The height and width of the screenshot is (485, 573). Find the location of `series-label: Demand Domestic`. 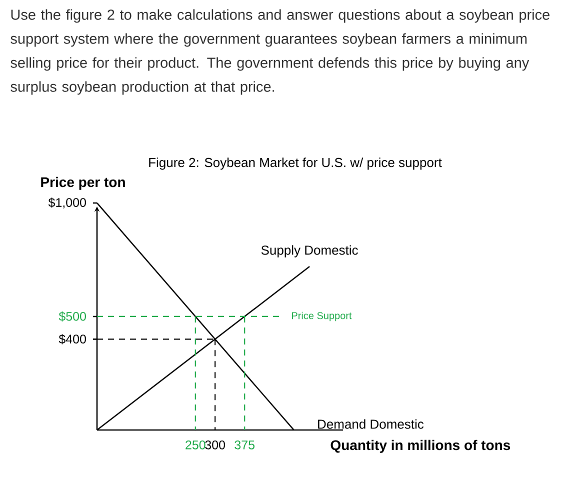

series-label: Demand Domestic is located at coordinates (371, 424).